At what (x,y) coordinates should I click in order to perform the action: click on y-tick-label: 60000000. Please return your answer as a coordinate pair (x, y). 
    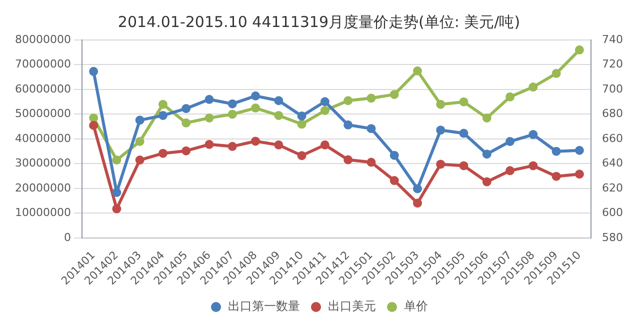
    Looking at the image, I should click on (42, 89).